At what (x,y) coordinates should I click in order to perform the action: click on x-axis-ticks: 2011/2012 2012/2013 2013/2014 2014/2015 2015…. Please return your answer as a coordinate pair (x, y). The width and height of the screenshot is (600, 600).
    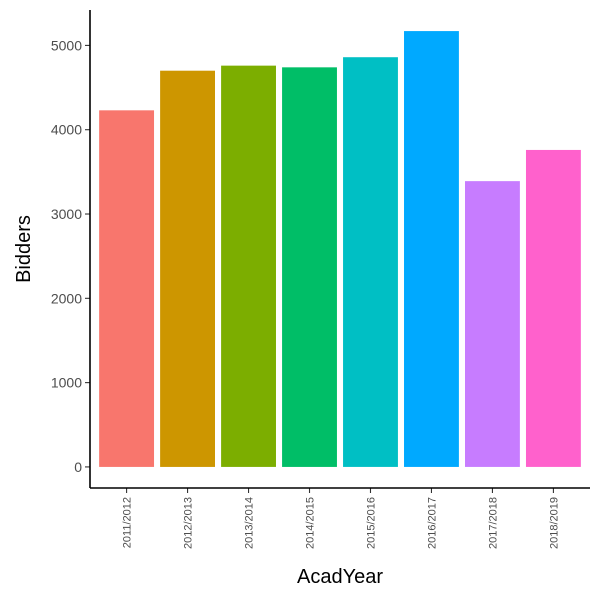
    Looking at the image, I should click on (341, 518).